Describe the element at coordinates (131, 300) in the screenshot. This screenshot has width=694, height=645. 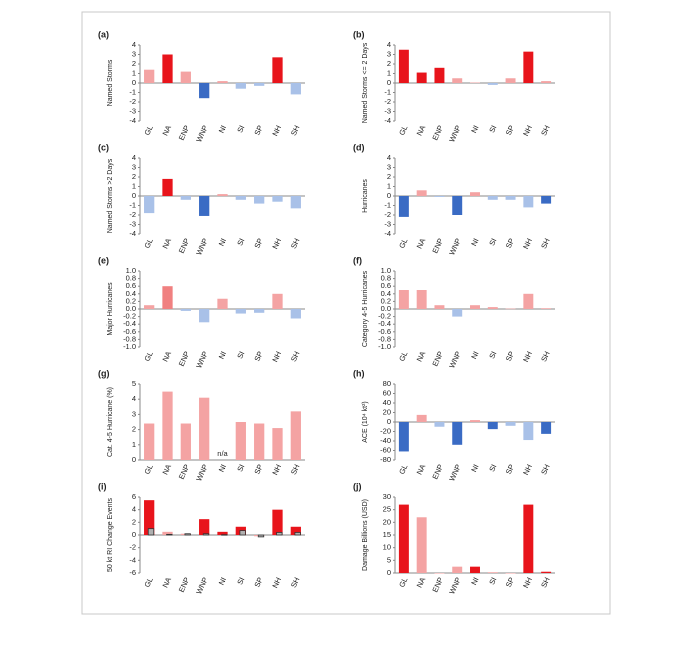
I see `y-tick-label: 0.2` at that location.